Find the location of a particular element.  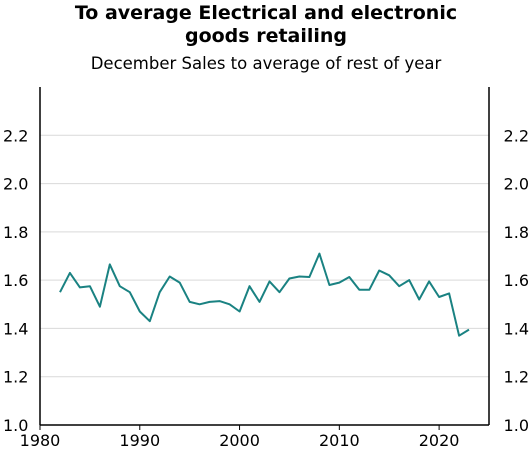

y-tick-label-right-4: 1.8 is located at coordinates (516, 232).